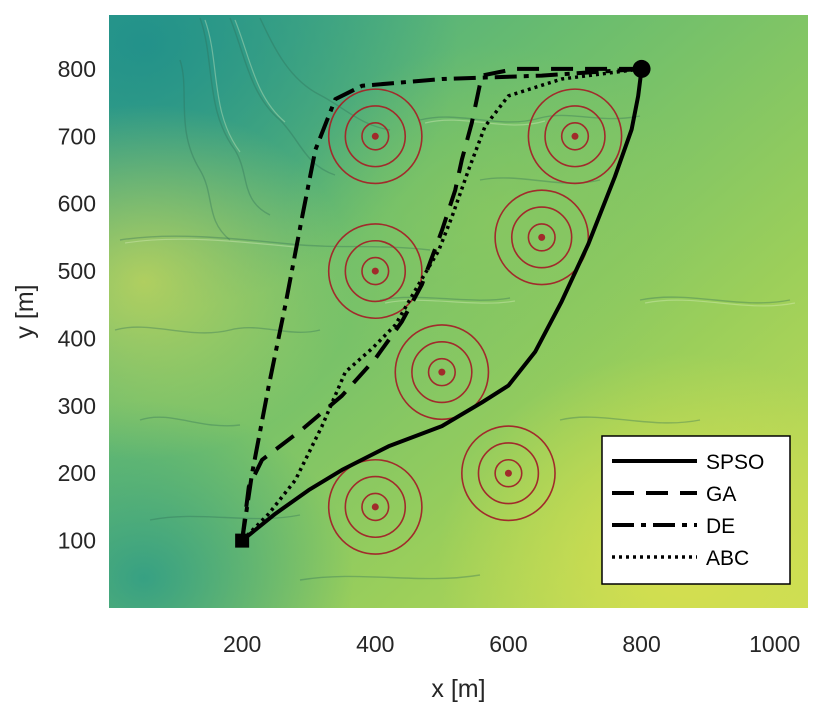 The image size is (830, 714). What do you see at coordinates (721, 494) in the screenshot?
I see `legend-label-ga: GA` at bounding box center [721, 494].